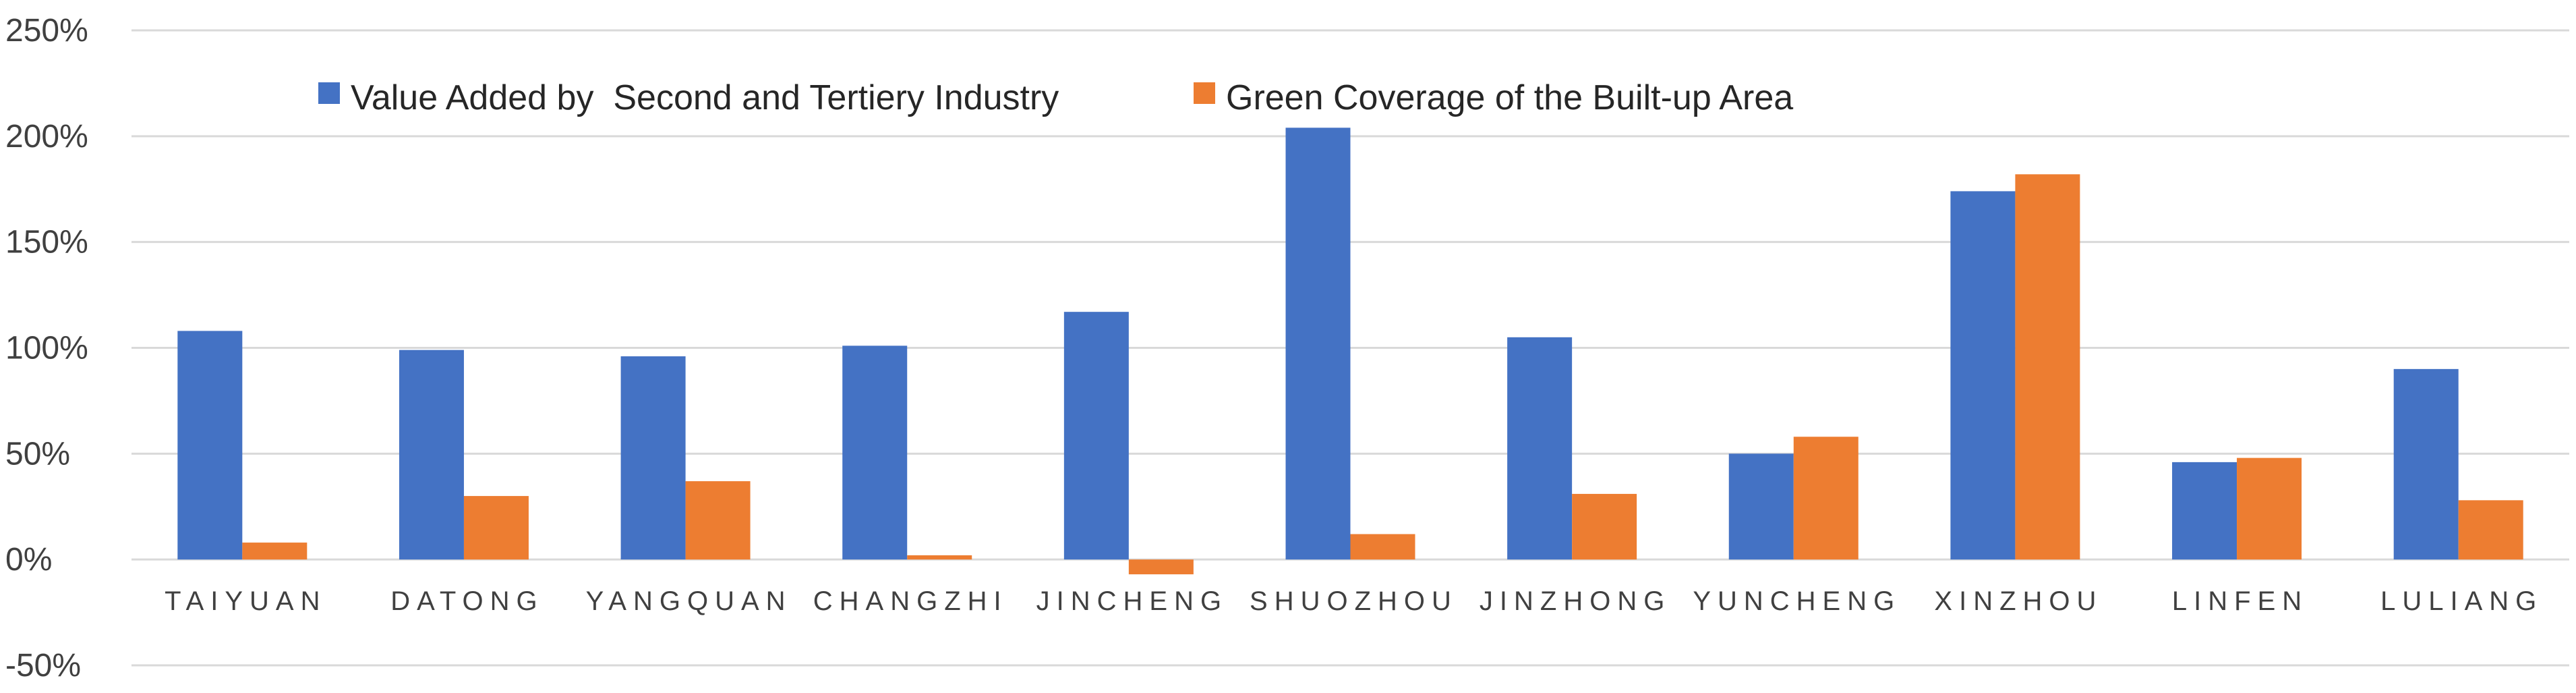  I want to click on bar-green-changzhi, so click(940, 557).